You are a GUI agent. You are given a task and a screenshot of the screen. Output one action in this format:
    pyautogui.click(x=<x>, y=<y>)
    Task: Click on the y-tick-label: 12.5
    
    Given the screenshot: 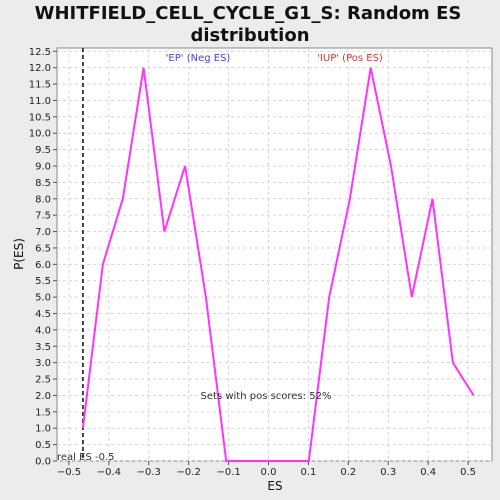 What is the action you would take?
    pyautogui.click(x=40, y=52)
    